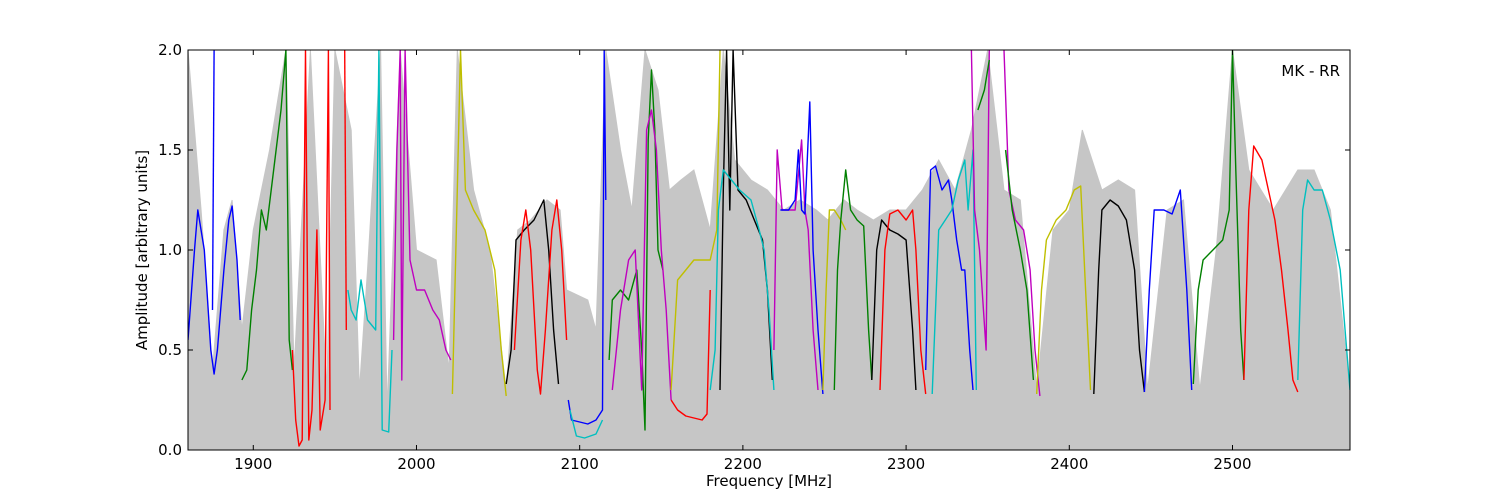  Describe the element at coordinates (170, 50) in the screenshot. I see `y-tick-label: 2.0` at that location.